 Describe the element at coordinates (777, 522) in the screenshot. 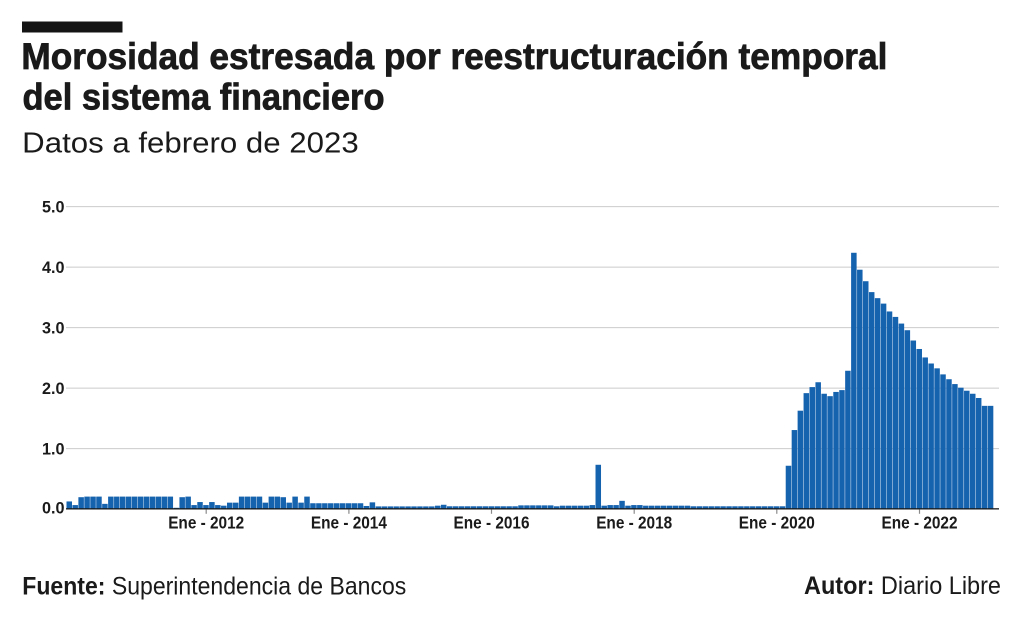

I see `svg-text: Ene - 2020` at that location.